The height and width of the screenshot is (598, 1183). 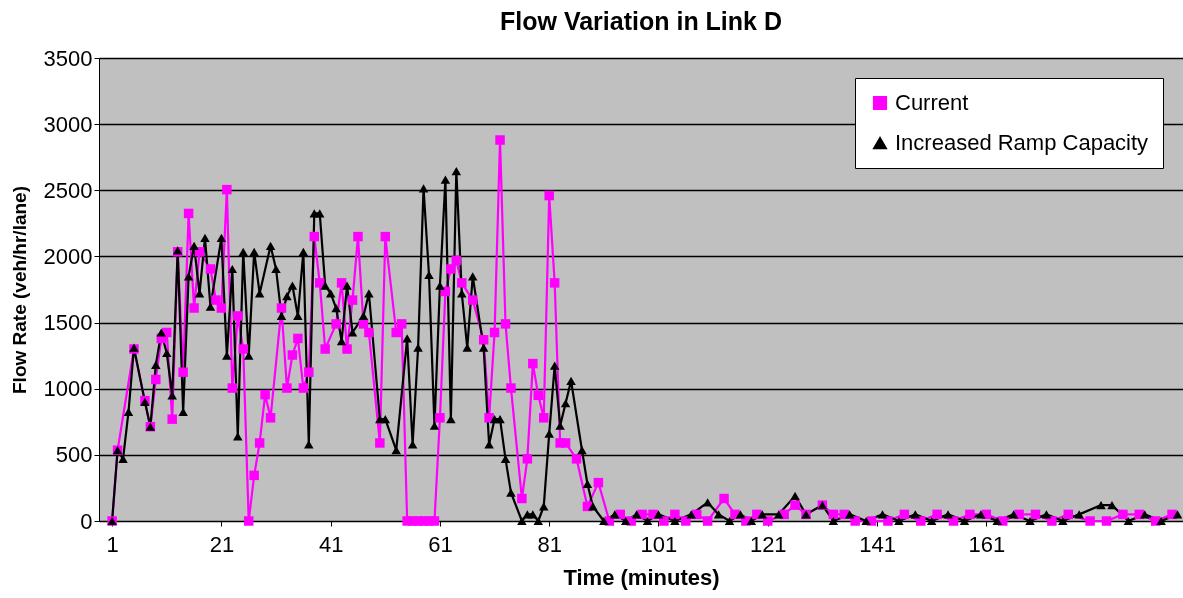 What do you see at coordinates (19, 290) in the screenshot?
I see `y-axis-title: Flow Rate (veh/hr/lane)` at bounding box center [19, 290].